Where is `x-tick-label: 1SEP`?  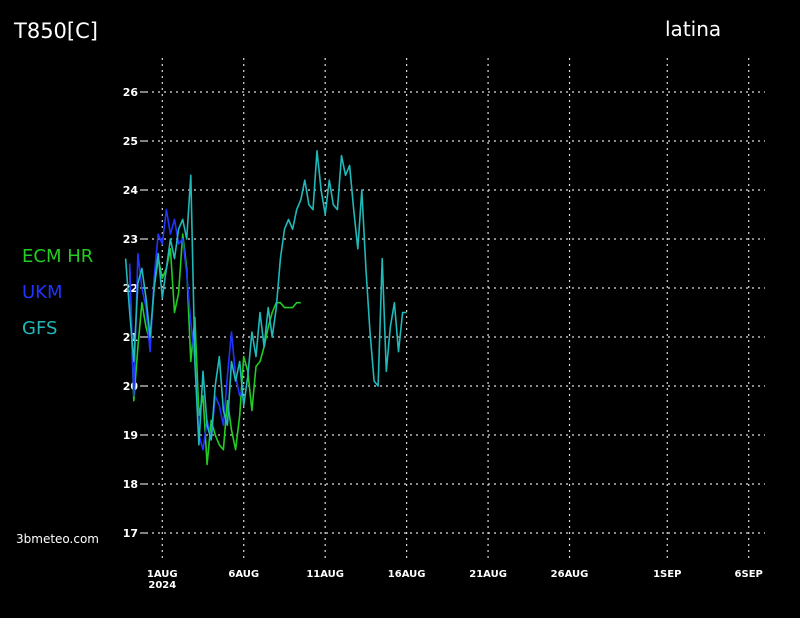 x-tick-label: 1SEP is located at coordinates (667, 574).